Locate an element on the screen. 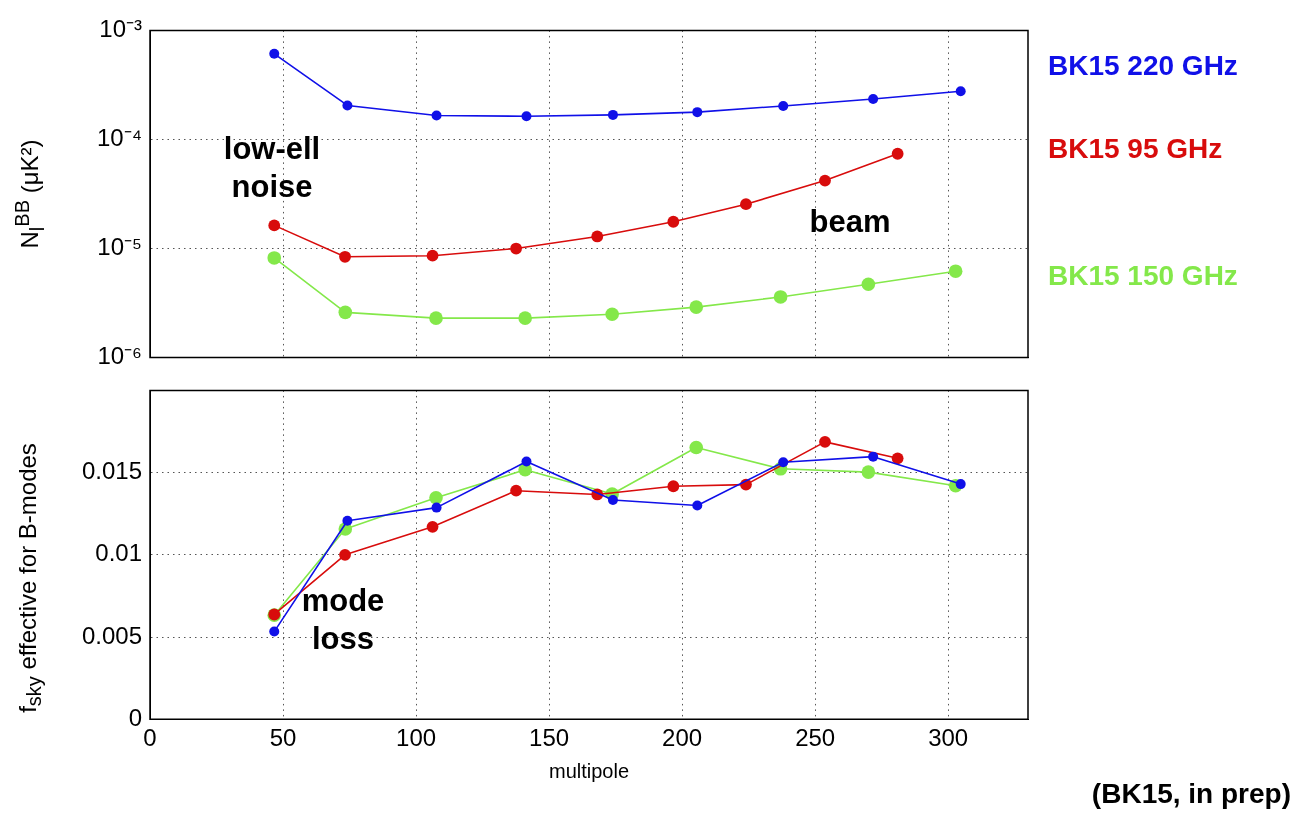 This screenshot has height=821, width=1301. annotation: beam is located at coordinates (850, 222).